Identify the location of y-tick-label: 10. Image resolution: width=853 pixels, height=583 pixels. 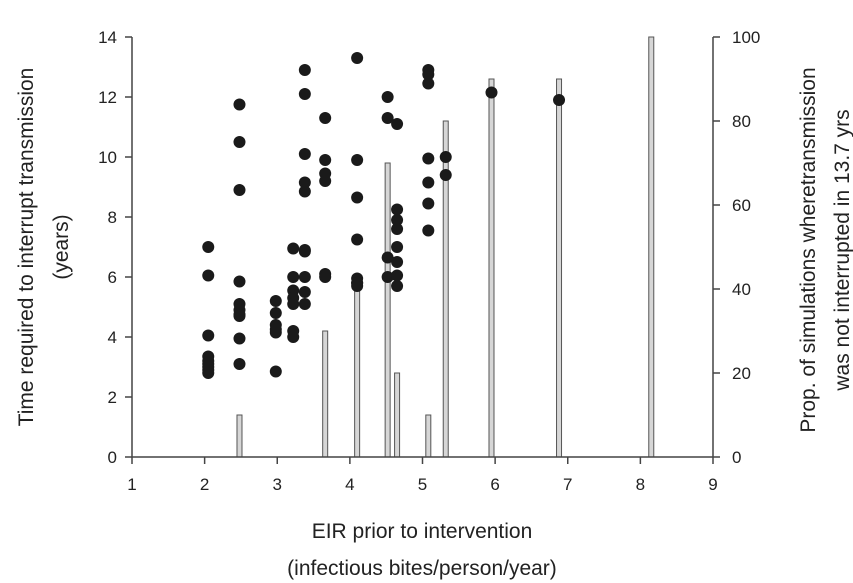
(107, 157).